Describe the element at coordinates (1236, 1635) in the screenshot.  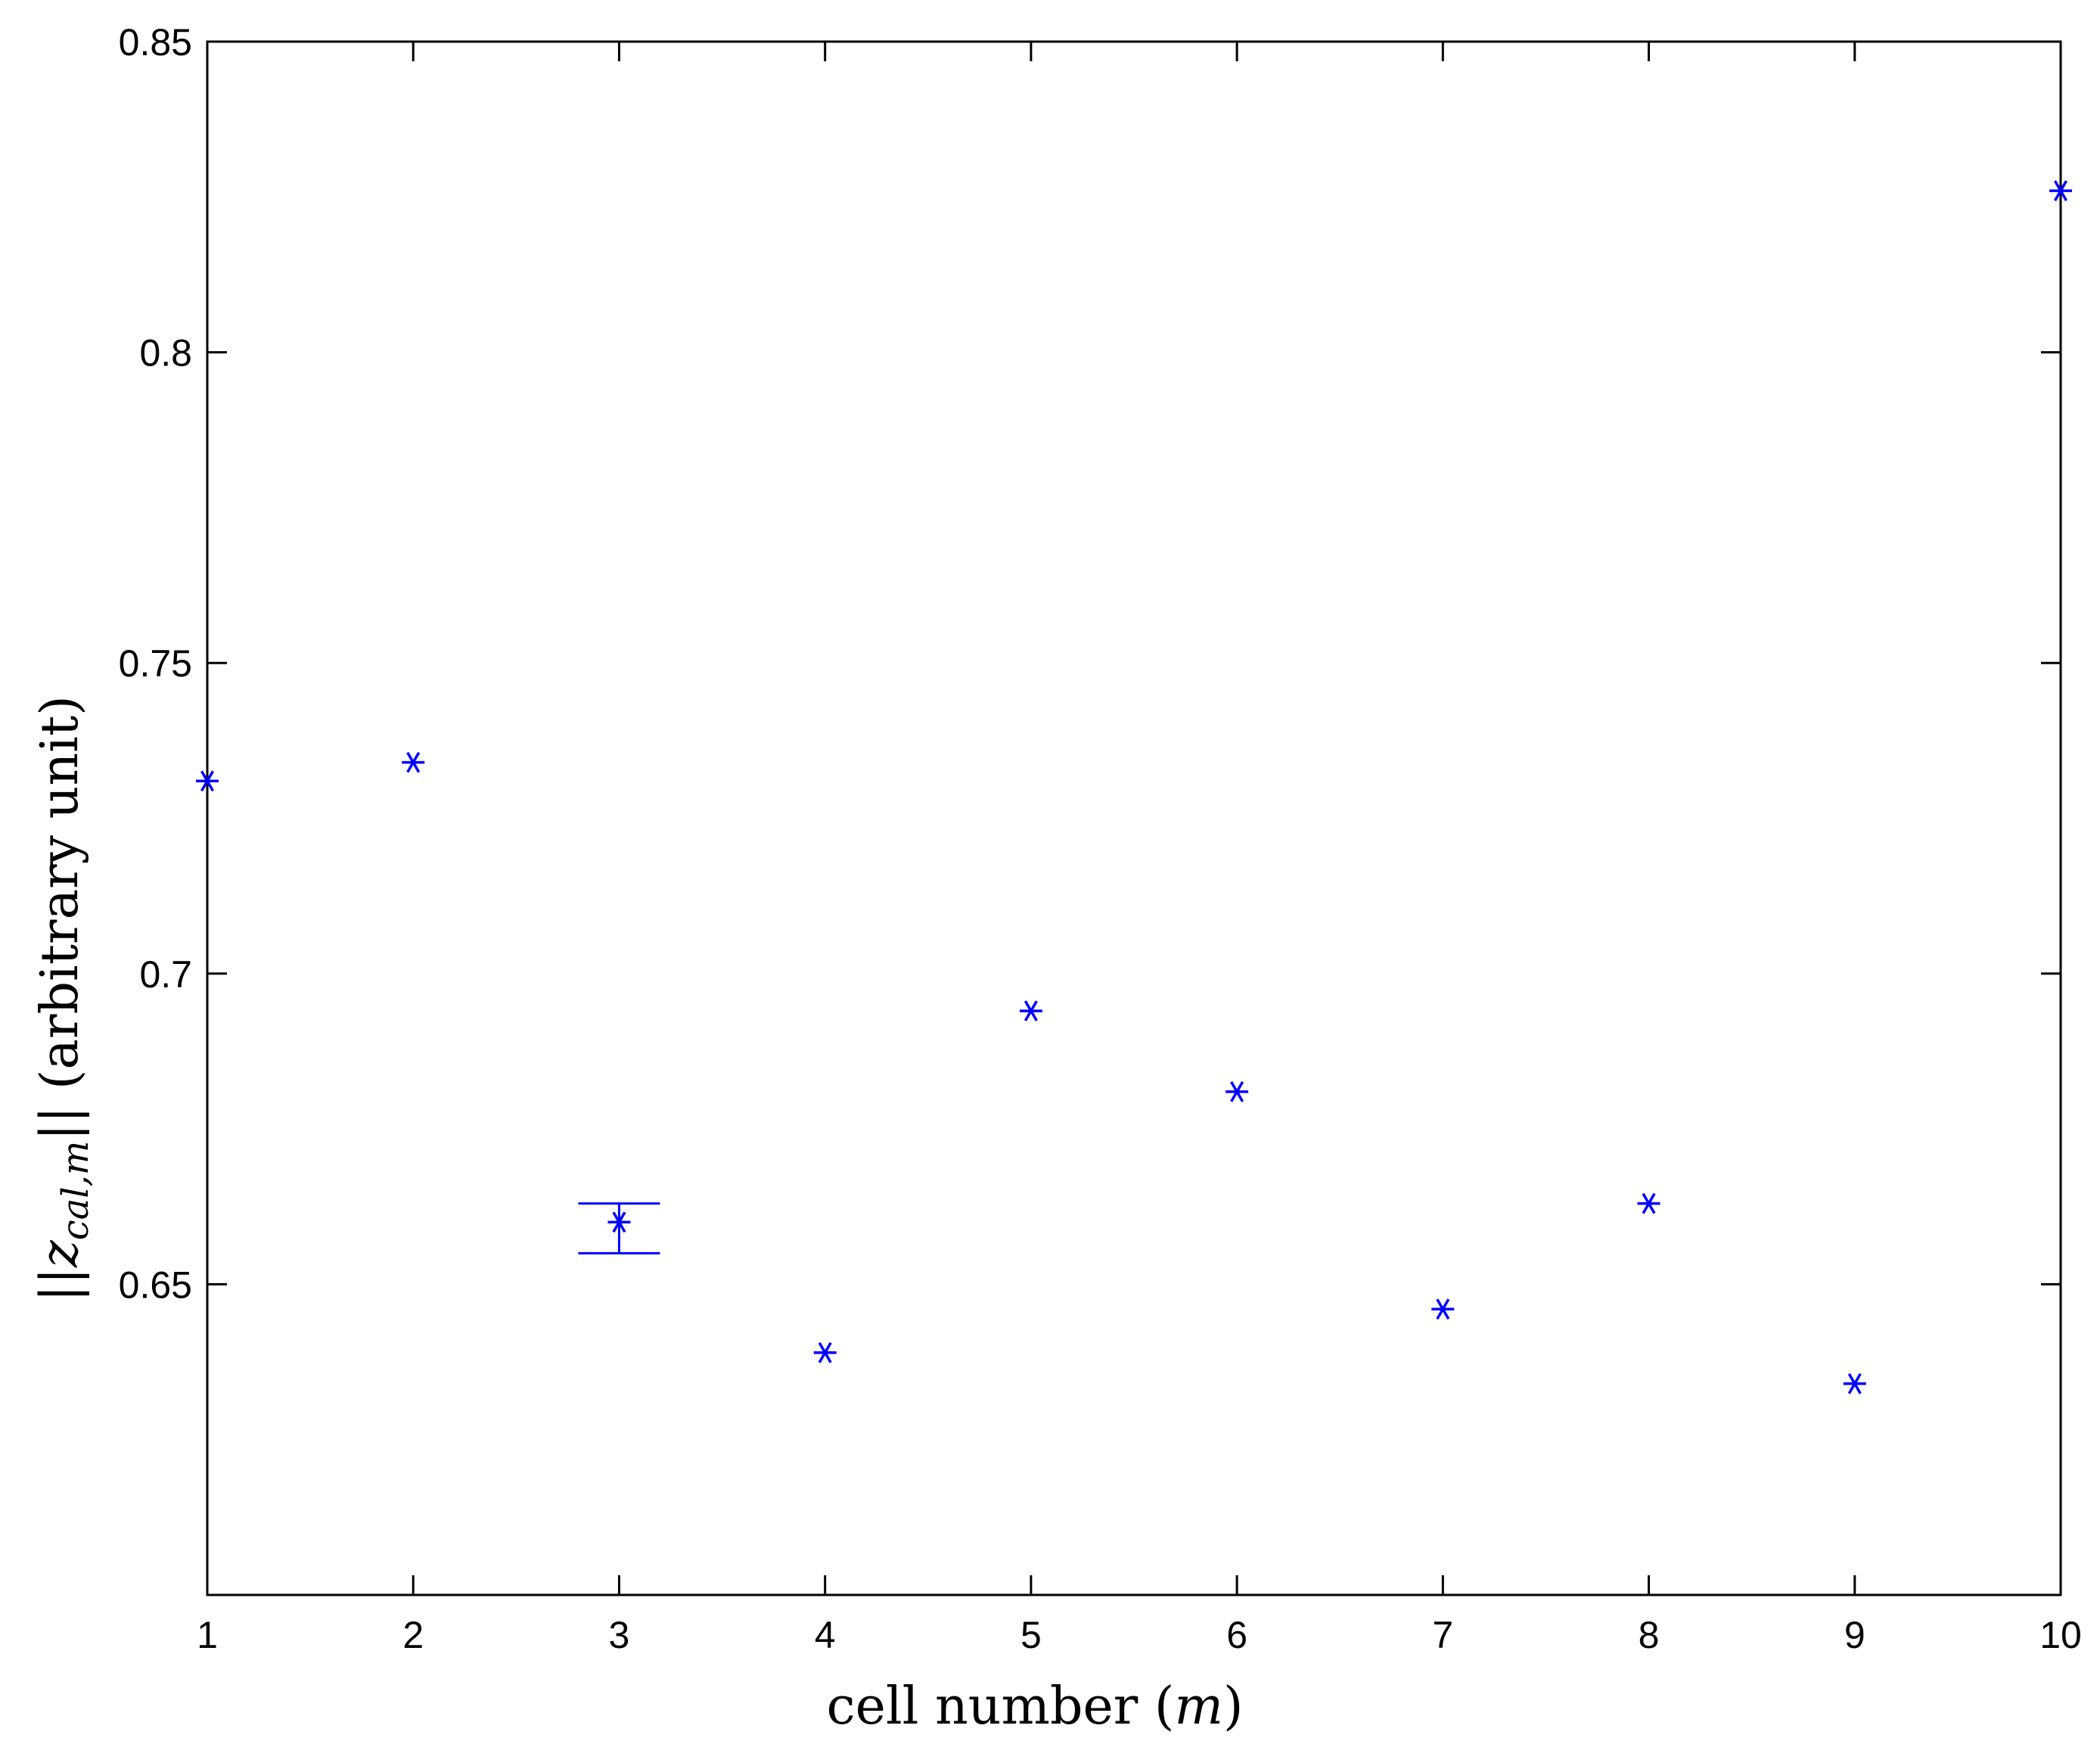
I see `x-tick-label: 6` at that location.